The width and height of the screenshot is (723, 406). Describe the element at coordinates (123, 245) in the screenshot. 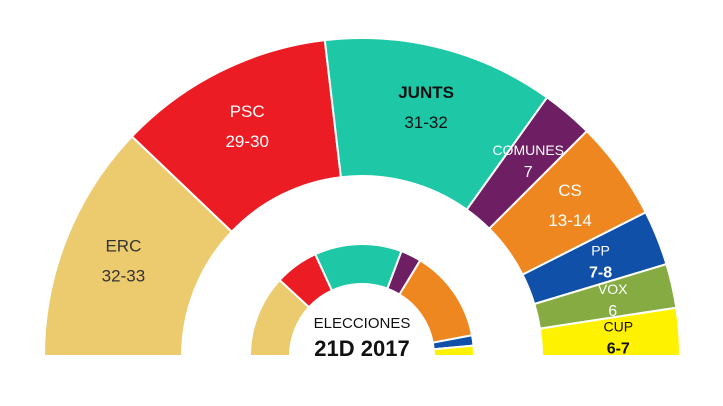

I see `party-label-erc: ERC` at that location.